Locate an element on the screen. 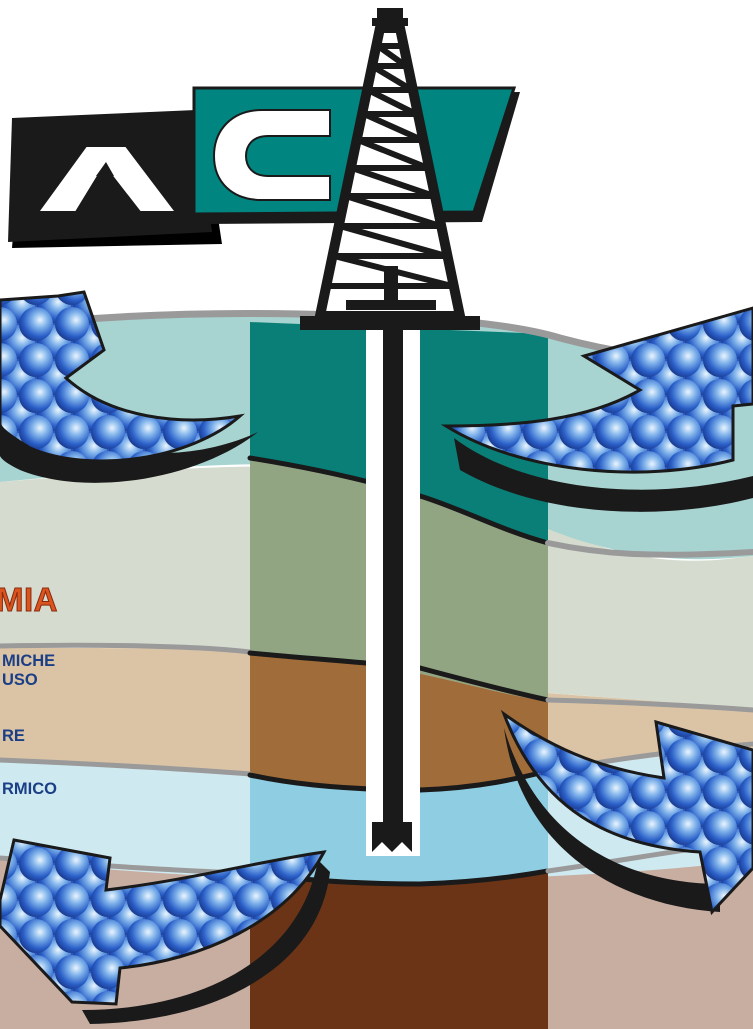  logo-letter-a-notch is located at coordinates (105, 169).